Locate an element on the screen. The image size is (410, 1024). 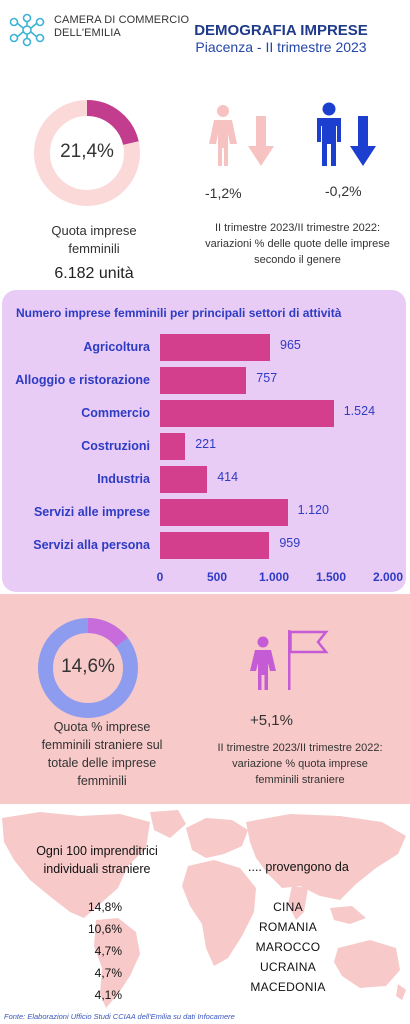
origins-from-text: .... provengono da is located at coordinates (298, 867).